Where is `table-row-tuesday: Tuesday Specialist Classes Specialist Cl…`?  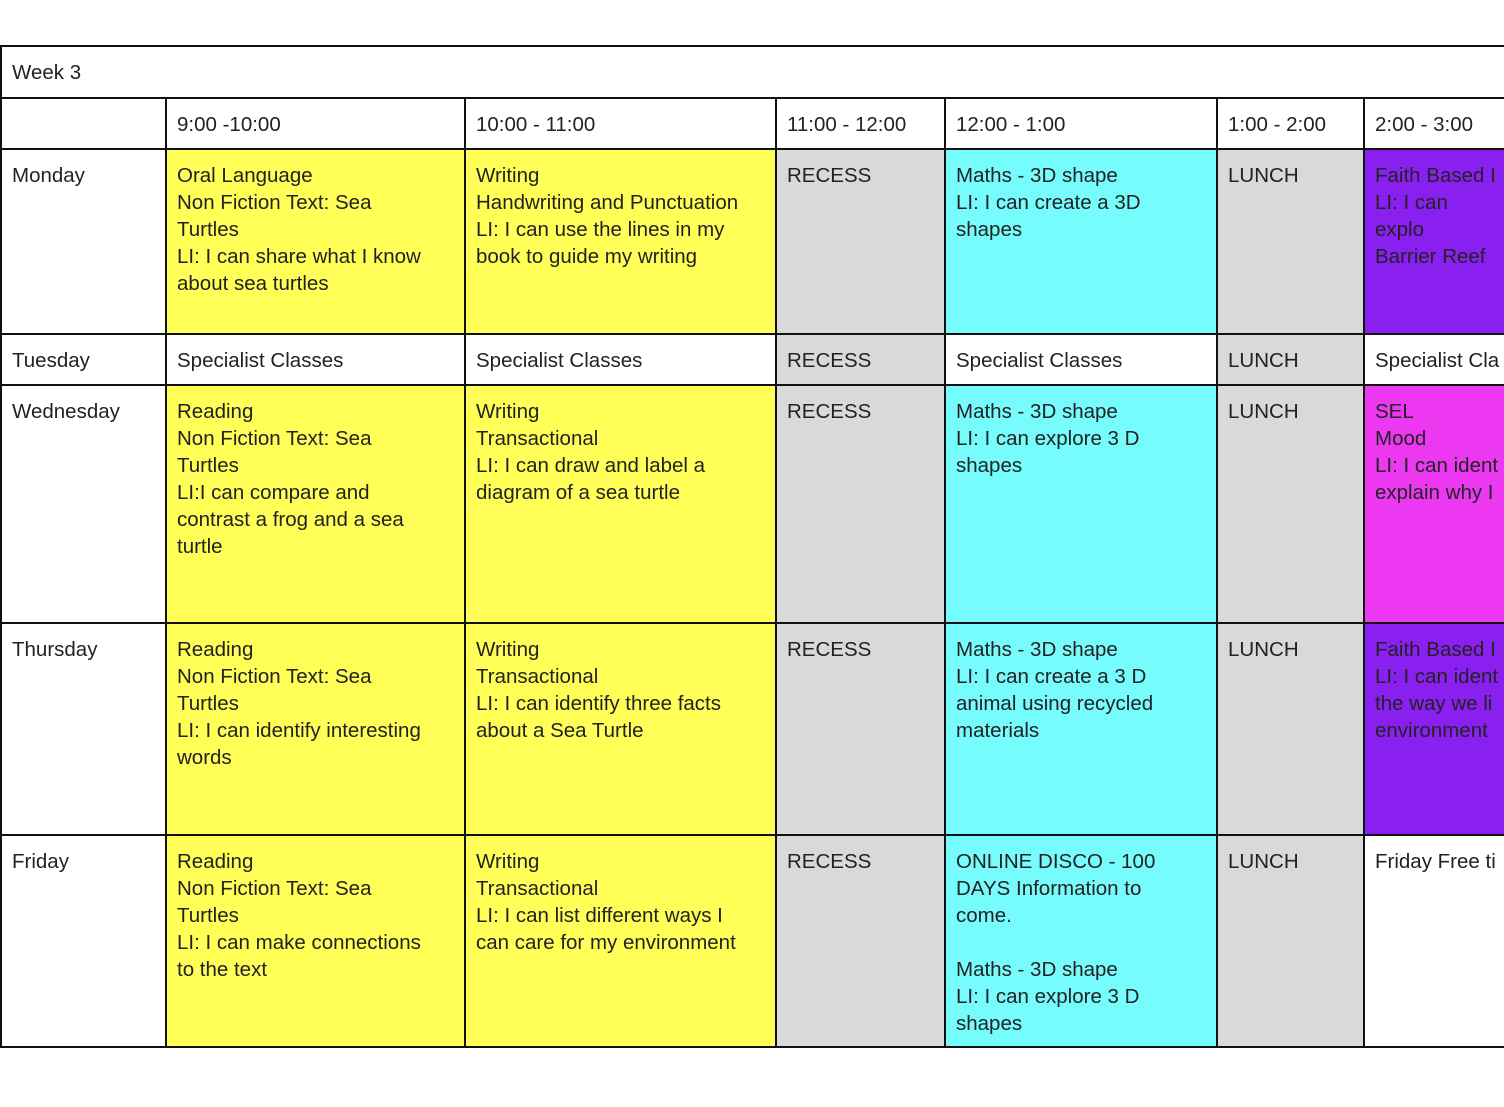 table-row-tuesday: Tuesday Specialist Classes Specialist Cl… is located at coordinates (752, 359).